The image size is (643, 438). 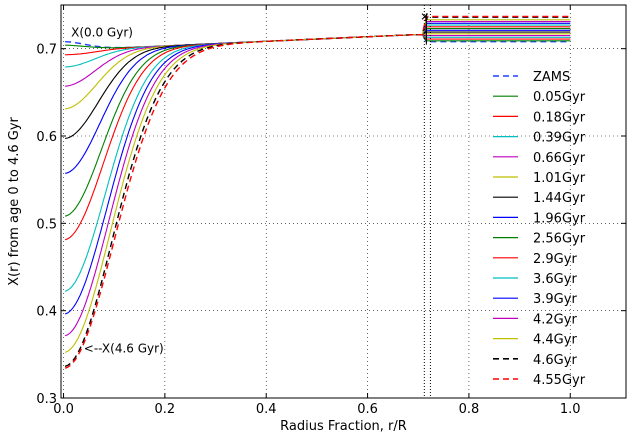 I want to click on legend-label: 1.44Gyr, so click(x=559, y=198).